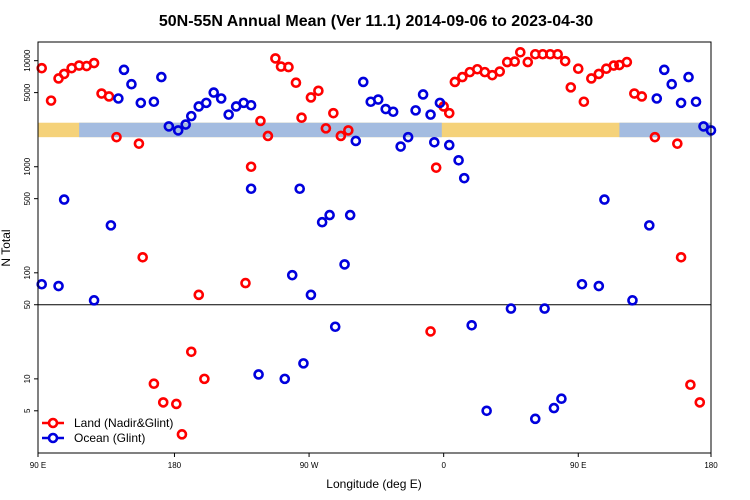  What do you see at coordinates (374, 130) in the screenshot?
I see `land-ocean-band` at bounding box center [374, 130].